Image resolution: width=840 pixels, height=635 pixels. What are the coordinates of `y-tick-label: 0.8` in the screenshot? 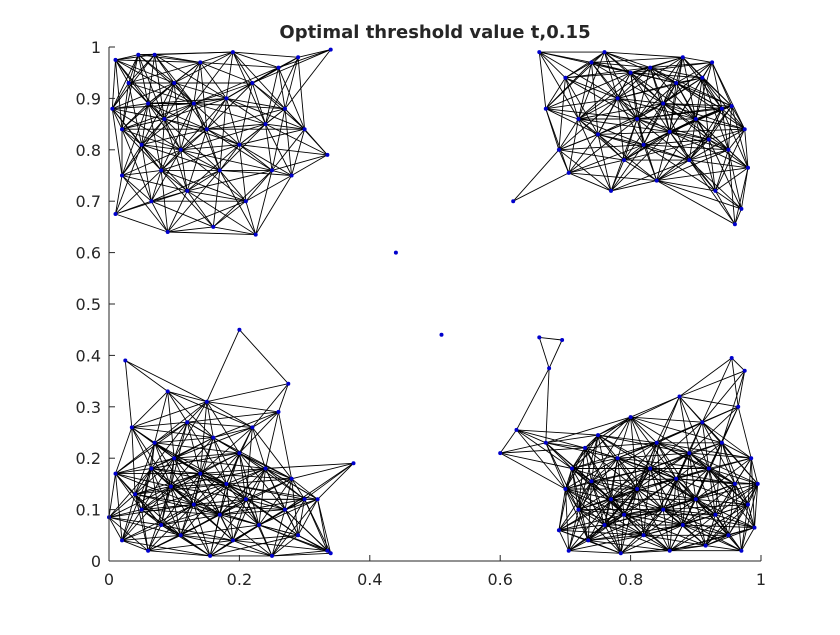 It's located at (88, 150).